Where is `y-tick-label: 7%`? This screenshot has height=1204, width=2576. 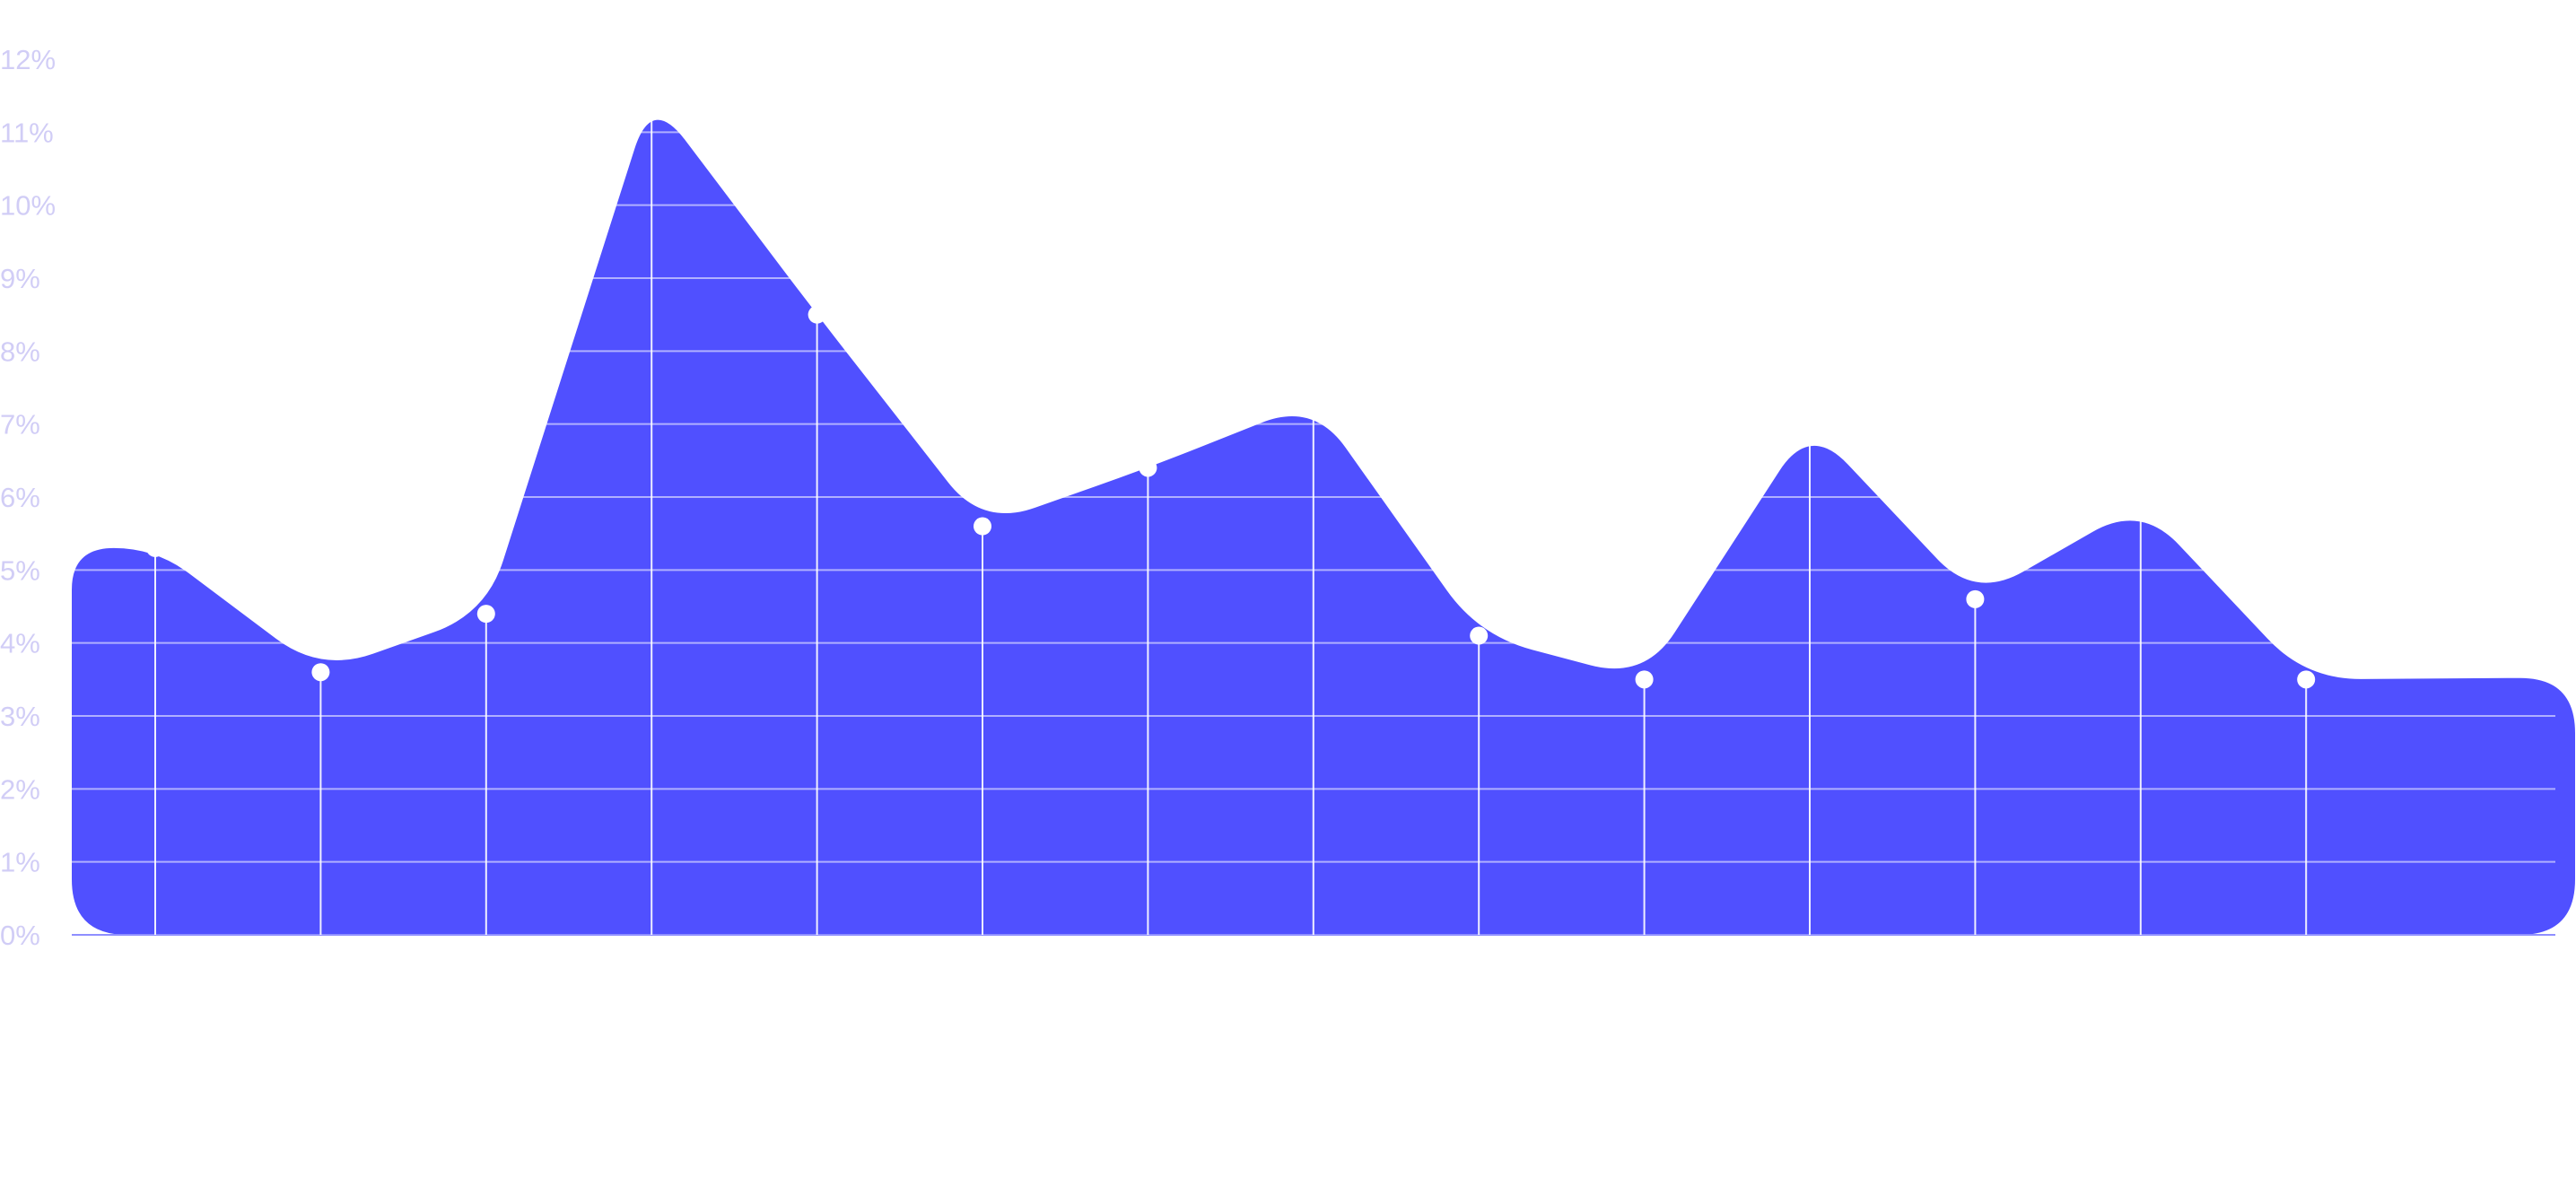
y-tick-label: 7% is located at coordinates (20, 425).